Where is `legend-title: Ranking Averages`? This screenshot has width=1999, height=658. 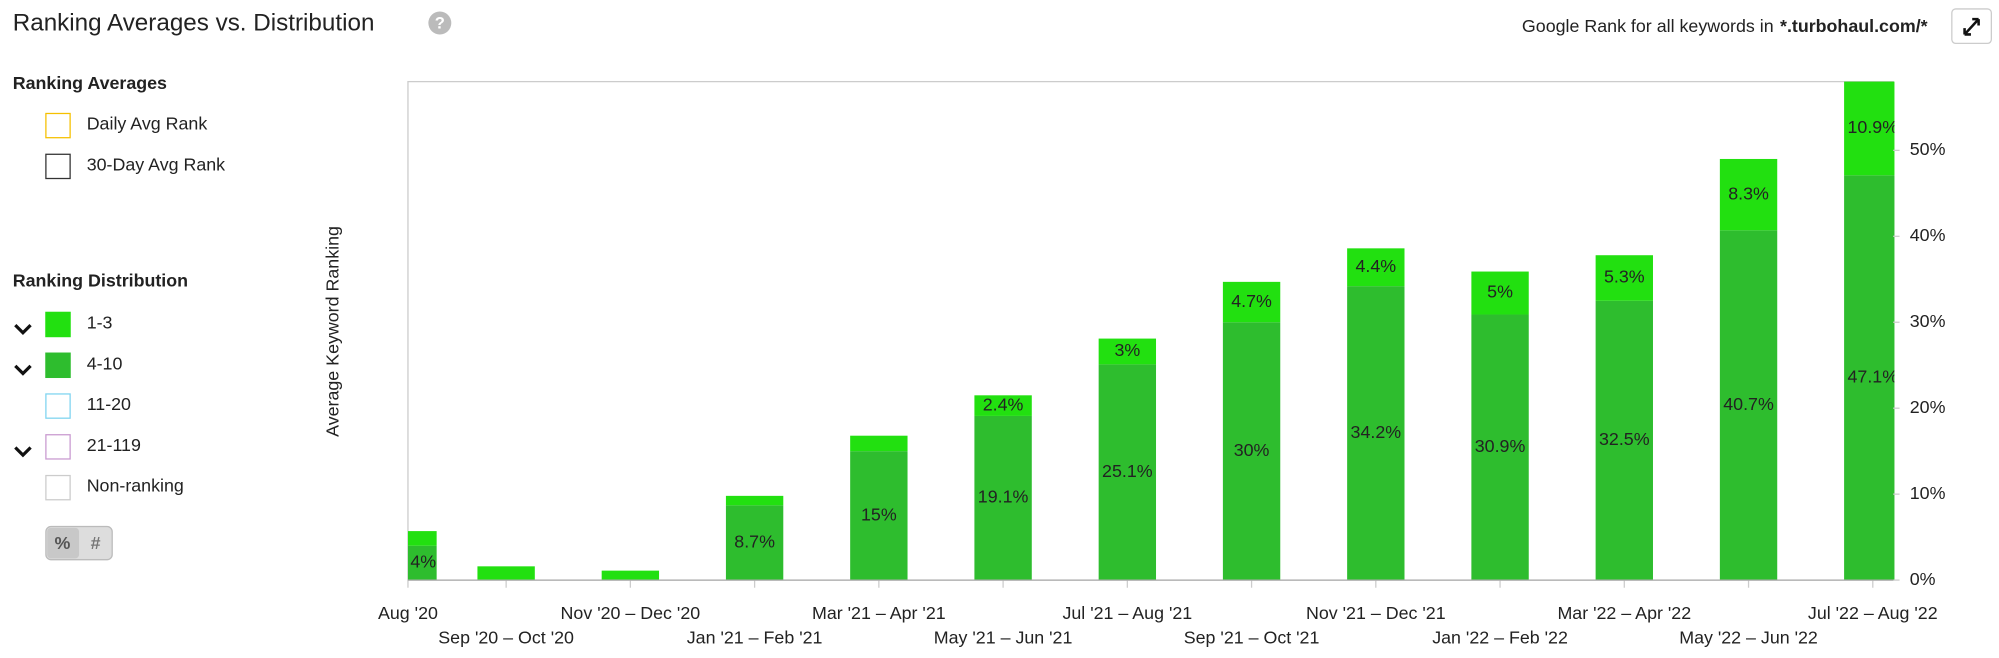
legend-title: Ranking Averages is located at coordinates (90, 83).